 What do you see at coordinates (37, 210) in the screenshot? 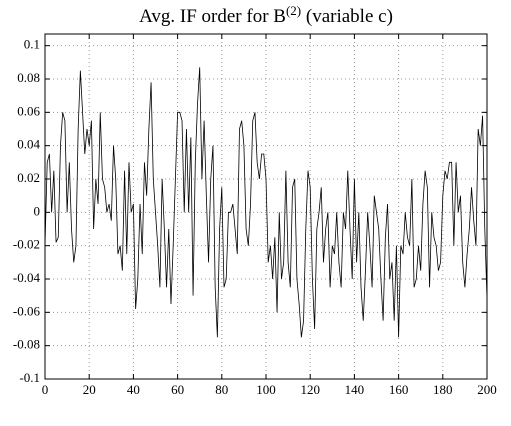
I see `y-tick-label: 0` at bounding box center [37, 210].